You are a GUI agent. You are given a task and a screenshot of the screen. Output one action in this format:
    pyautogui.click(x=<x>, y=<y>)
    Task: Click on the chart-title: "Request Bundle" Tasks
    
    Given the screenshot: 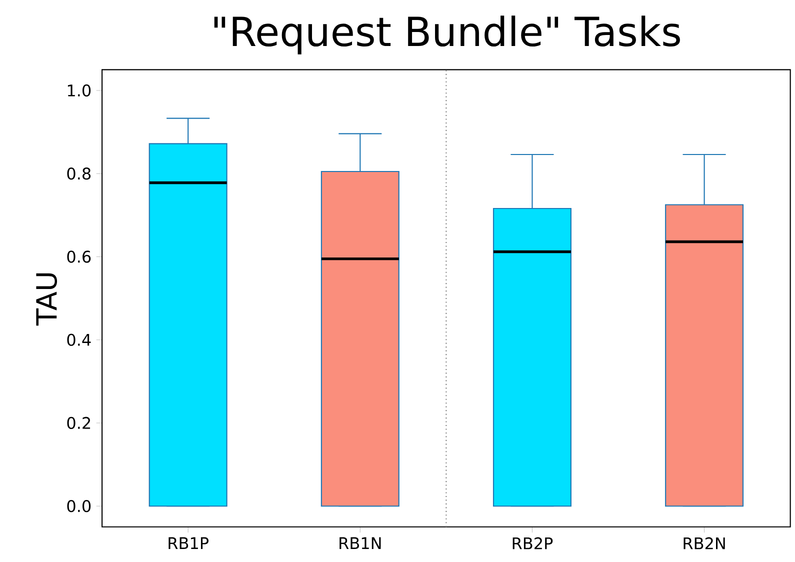 What is the action you would take?
    pyautogui.click(x=447, y=34)
    